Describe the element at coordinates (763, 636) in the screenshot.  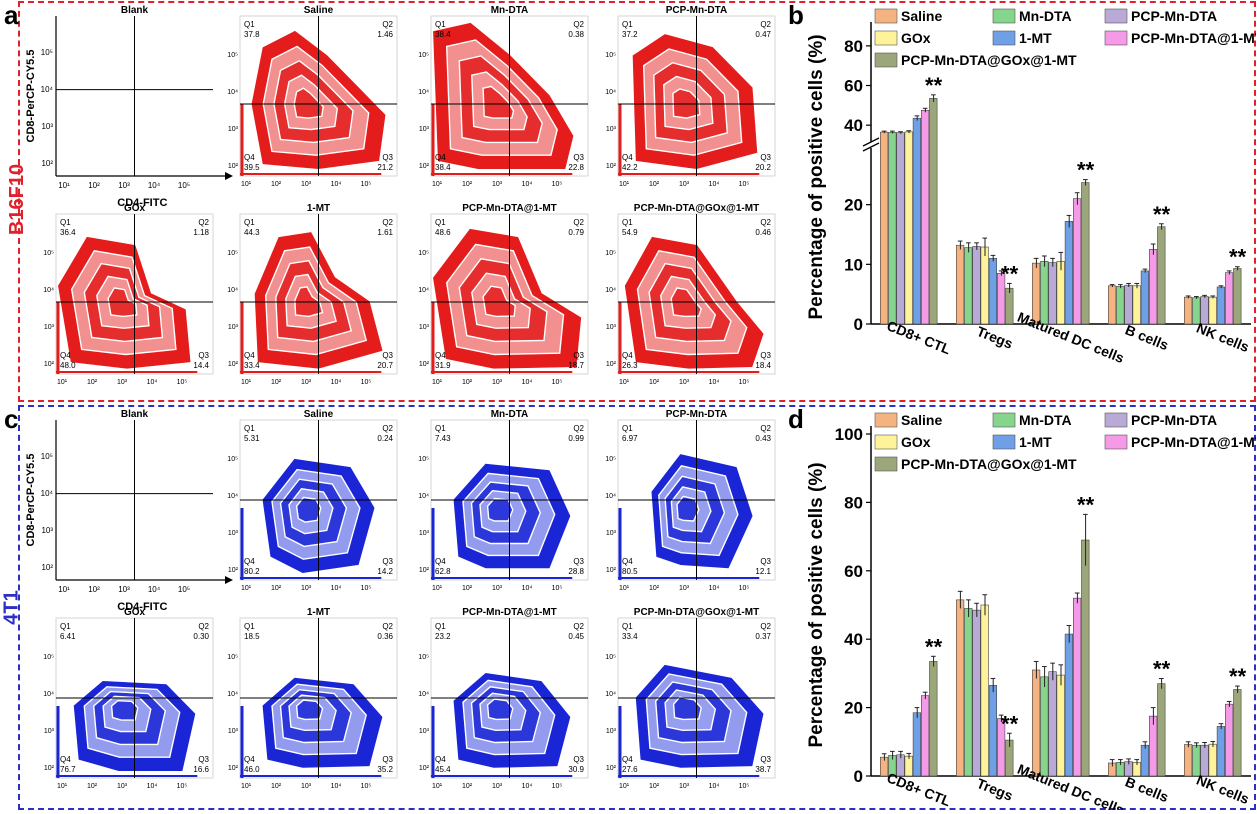
I see `q2-value: 0.37` at that location.